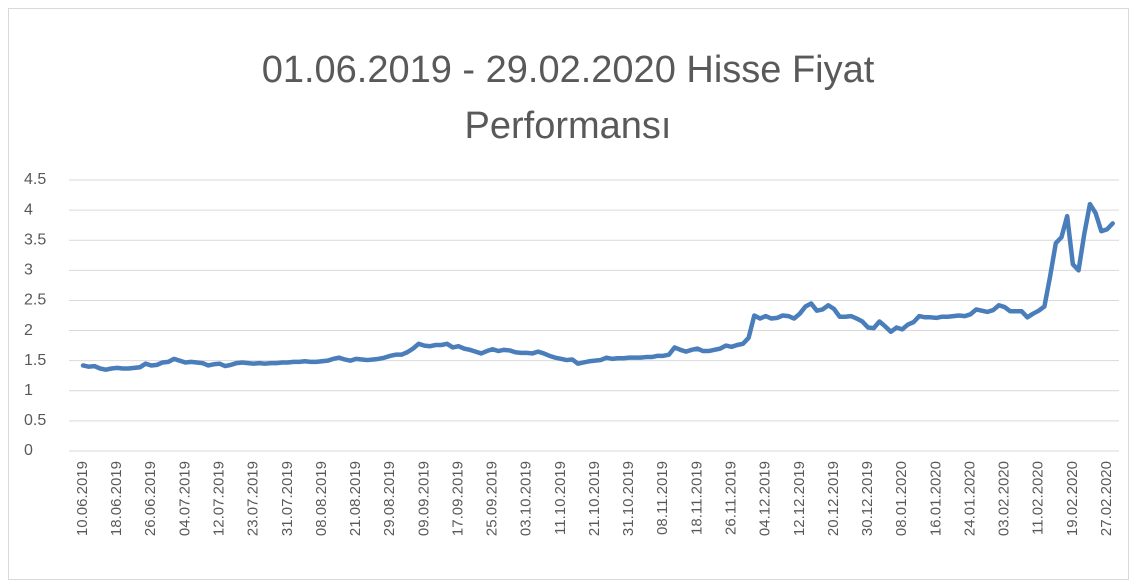  What do you see at coordinates (35, 360) in the screenshot?
I see `y-tick-label: 1.5` at bounding box center [35, 360].